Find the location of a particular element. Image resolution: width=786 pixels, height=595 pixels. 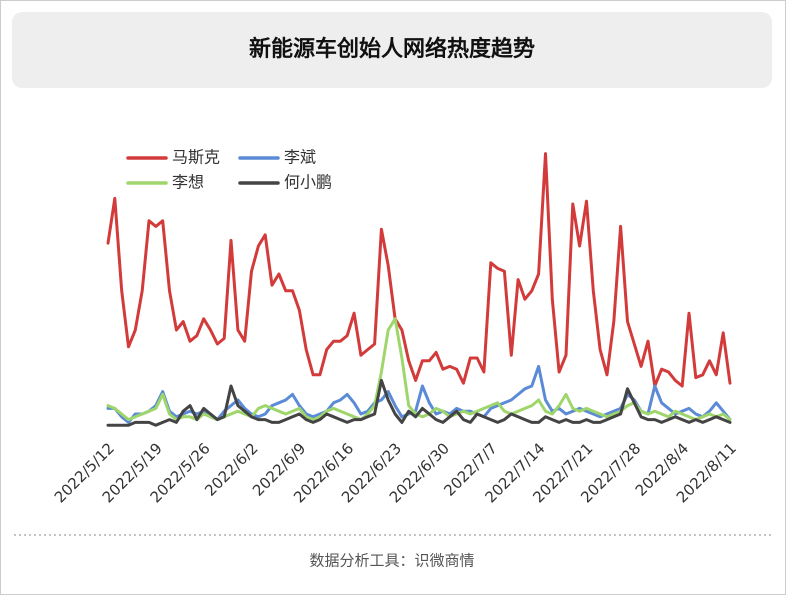

legend-label: 何小鹏 is located at coordinates (308, 182).